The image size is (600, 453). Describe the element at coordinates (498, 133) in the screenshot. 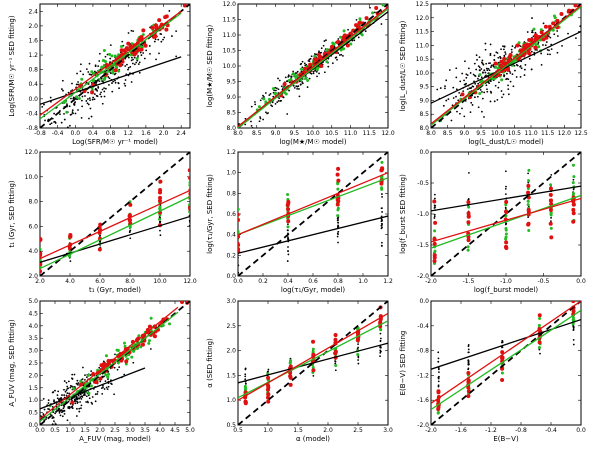

I see `x-tick-label: 10.0` at that location.